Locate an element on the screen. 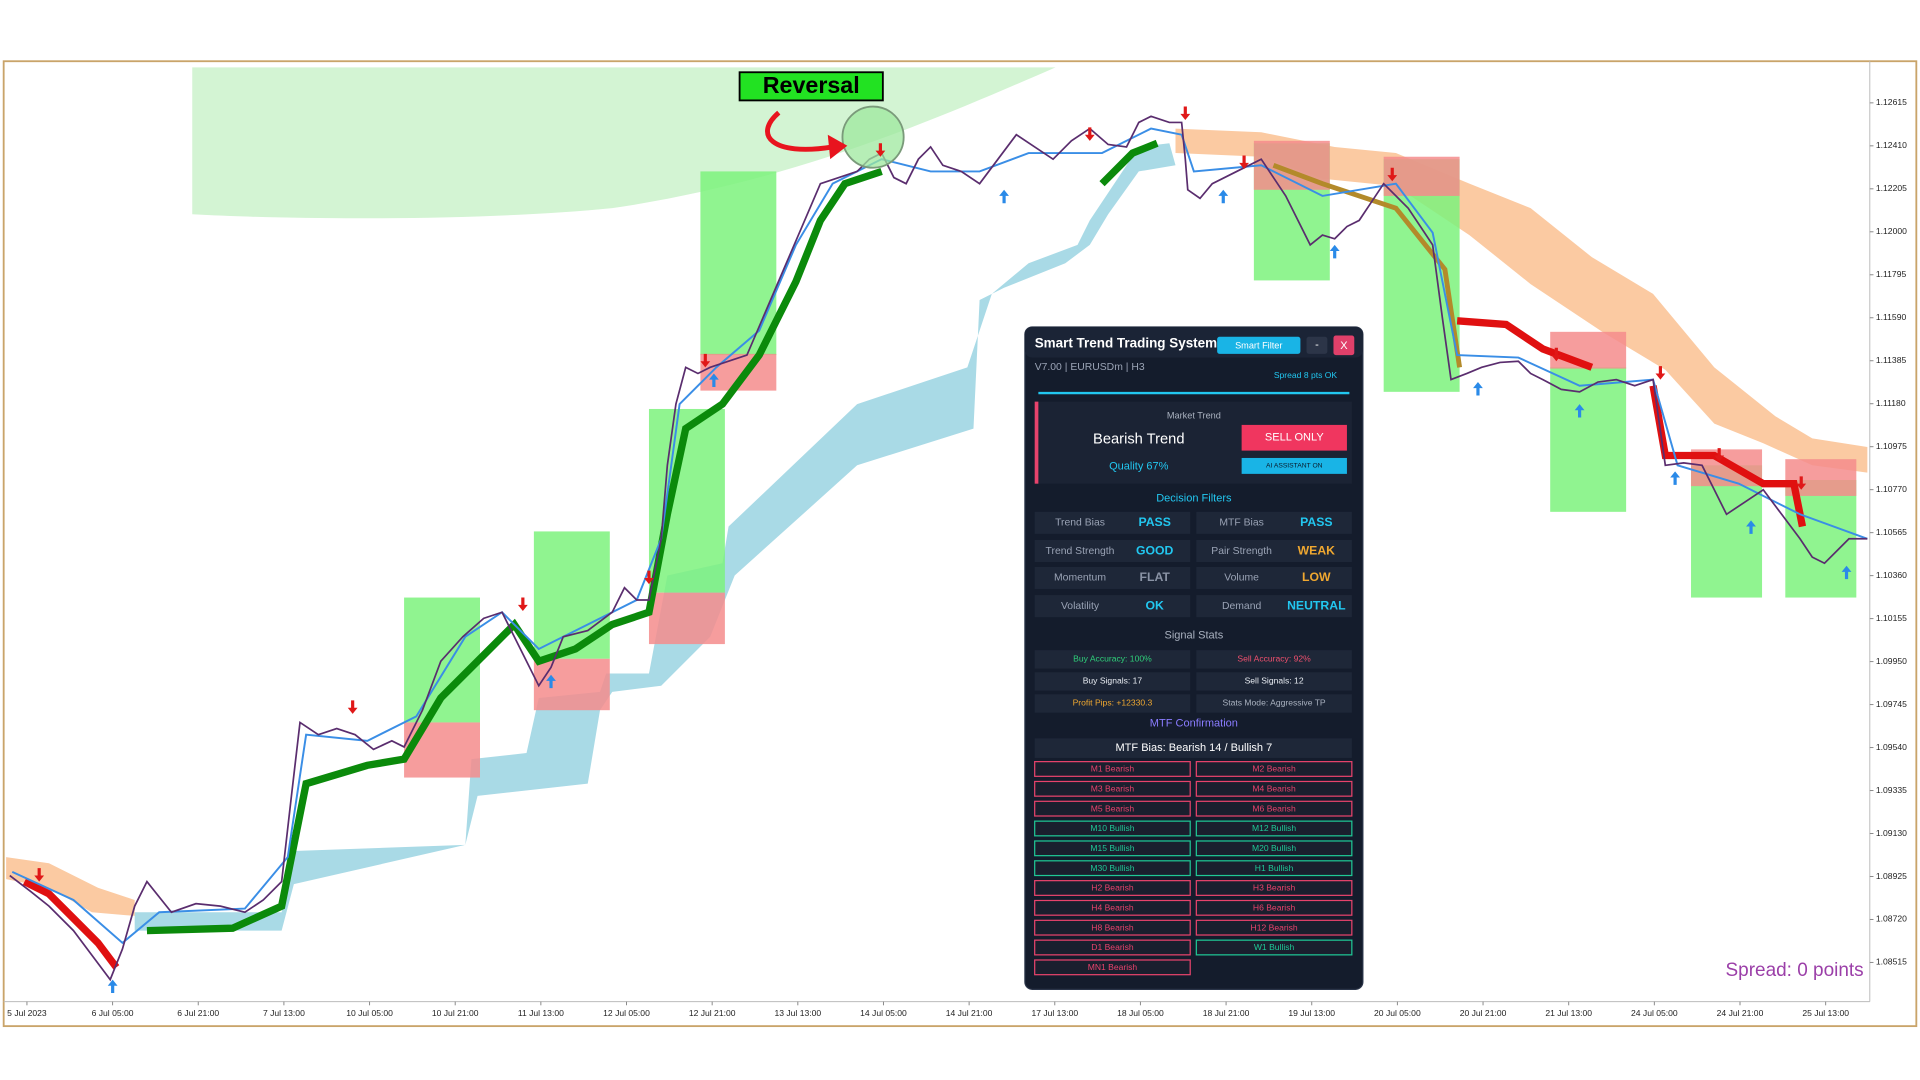  time-label: 18 Jul 05:00 is located at coordinates (1140, 1013).